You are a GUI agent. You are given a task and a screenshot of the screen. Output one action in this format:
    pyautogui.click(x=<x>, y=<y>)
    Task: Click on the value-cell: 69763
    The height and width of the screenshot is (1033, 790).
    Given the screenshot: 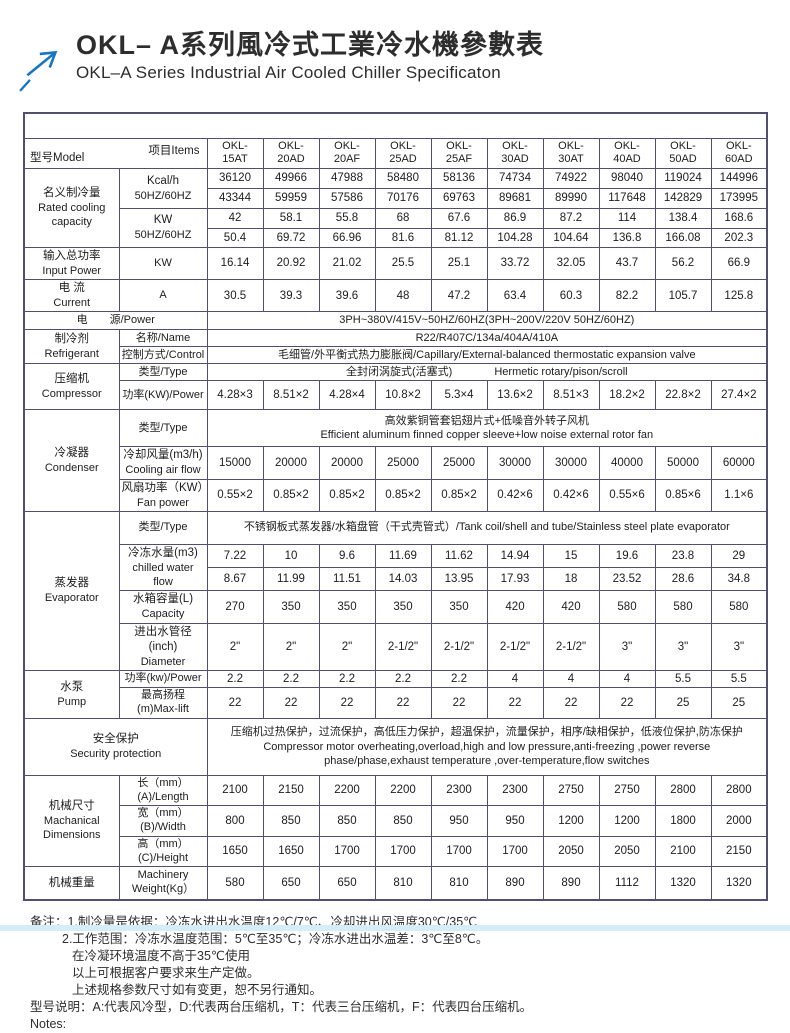 What is the action you would take?
    pyautogui.click(x=459, y=198)
    